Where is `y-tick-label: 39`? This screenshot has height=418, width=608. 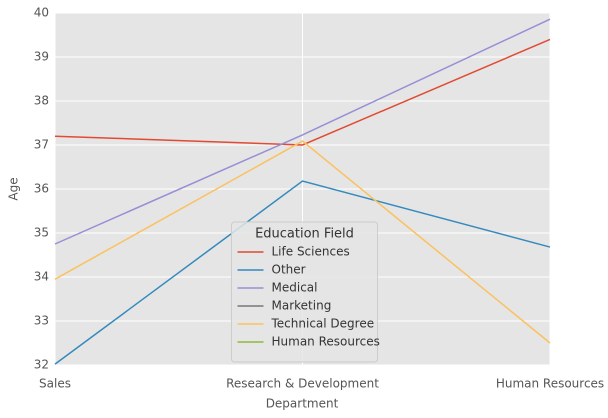
y-tick-label: 39 is located at coordinates (41, 57).